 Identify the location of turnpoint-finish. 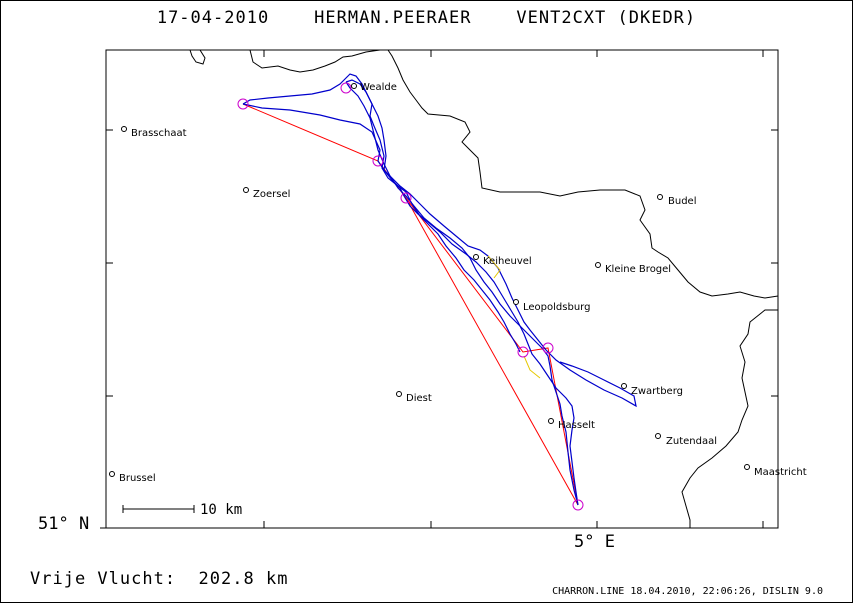
(578, 505).